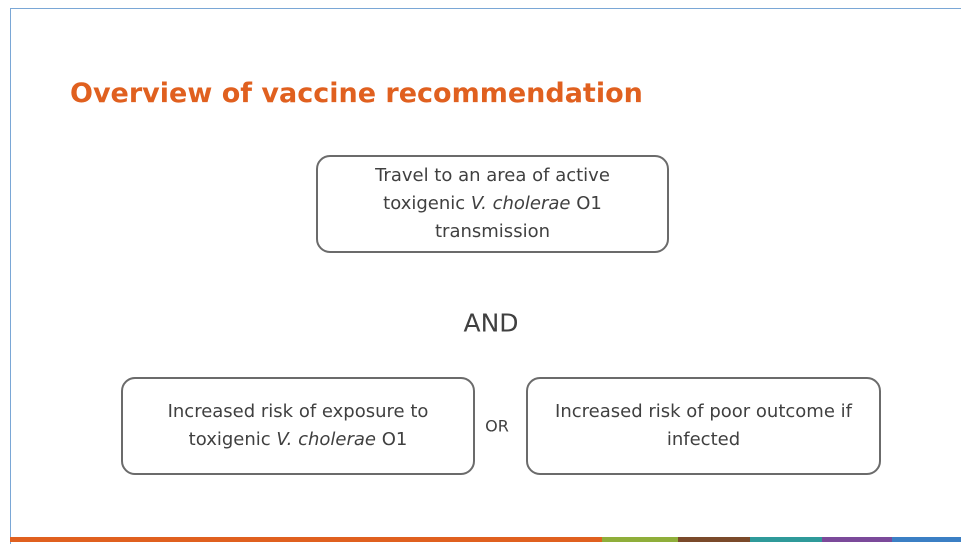  I want to click on text: Increased risk of exposure to toxigenic, so click(298, 425).